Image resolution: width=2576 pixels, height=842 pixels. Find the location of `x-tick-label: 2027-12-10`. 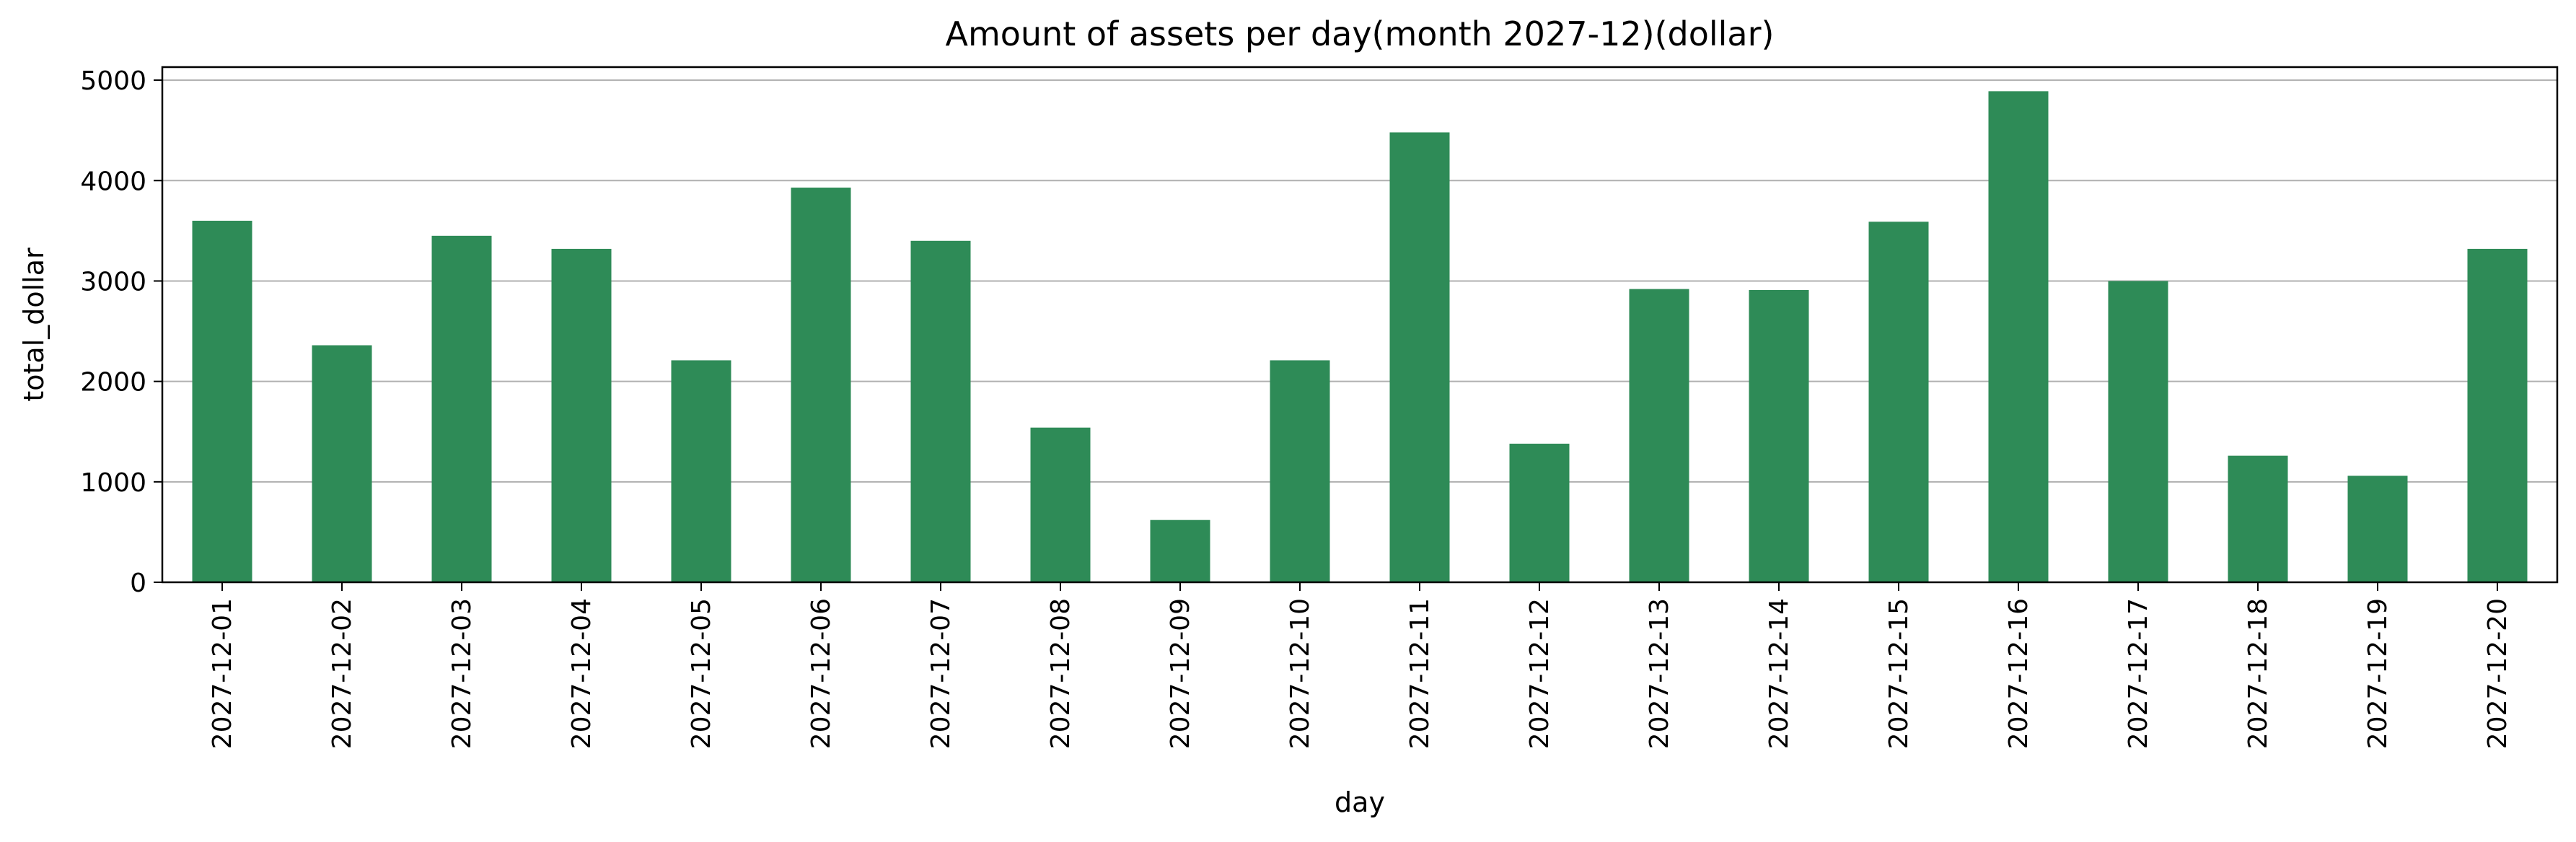

x-tick-label: 2027-12-10 is located at coordinates (1300, 673).